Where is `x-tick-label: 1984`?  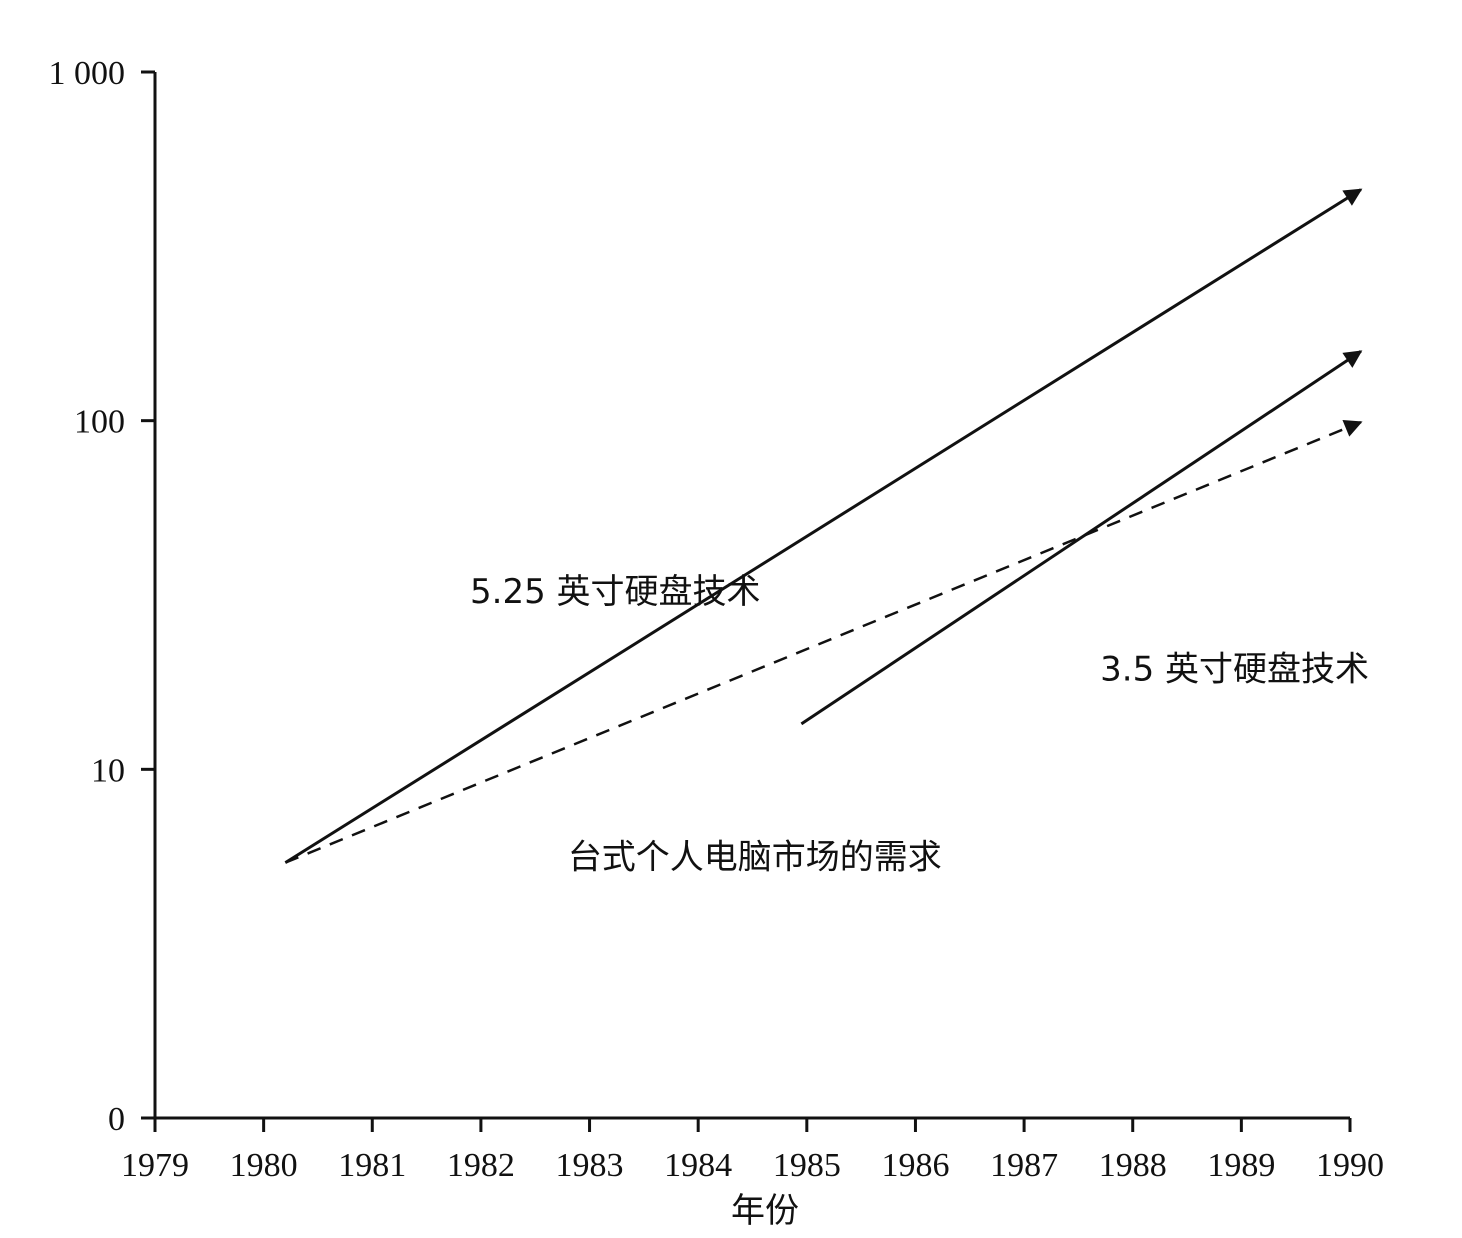 x-tick-label: 1984 is located at coordinates (698, 1165).